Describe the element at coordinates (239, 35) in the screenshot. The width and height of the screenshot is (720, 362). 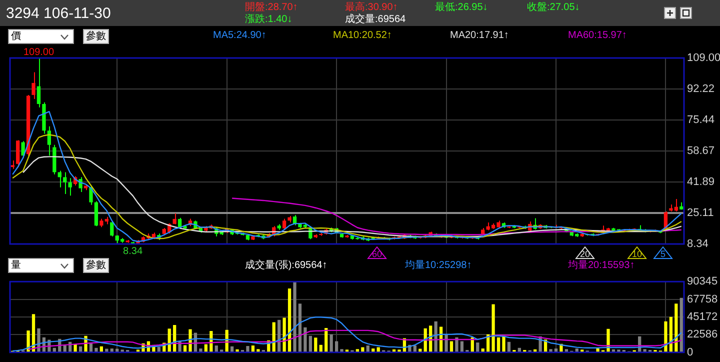
I see `text: MA5:24.90↑` at that location.